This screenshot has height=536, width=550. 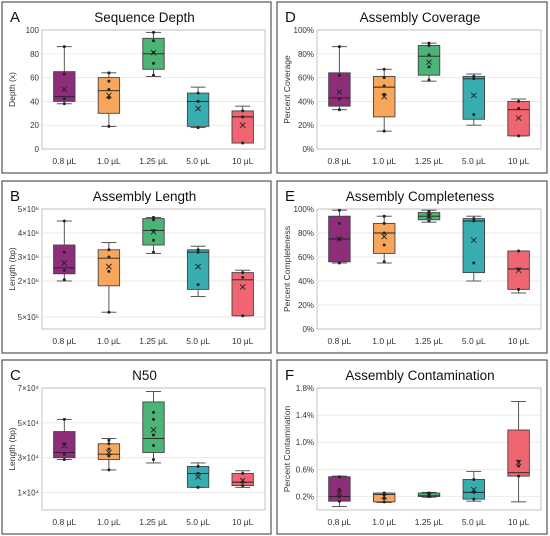 What do you see at coordinates (287, 448) in the screenshot?
I see `y-axis-label: Percent Contamination` at bounding box center [287, 448].